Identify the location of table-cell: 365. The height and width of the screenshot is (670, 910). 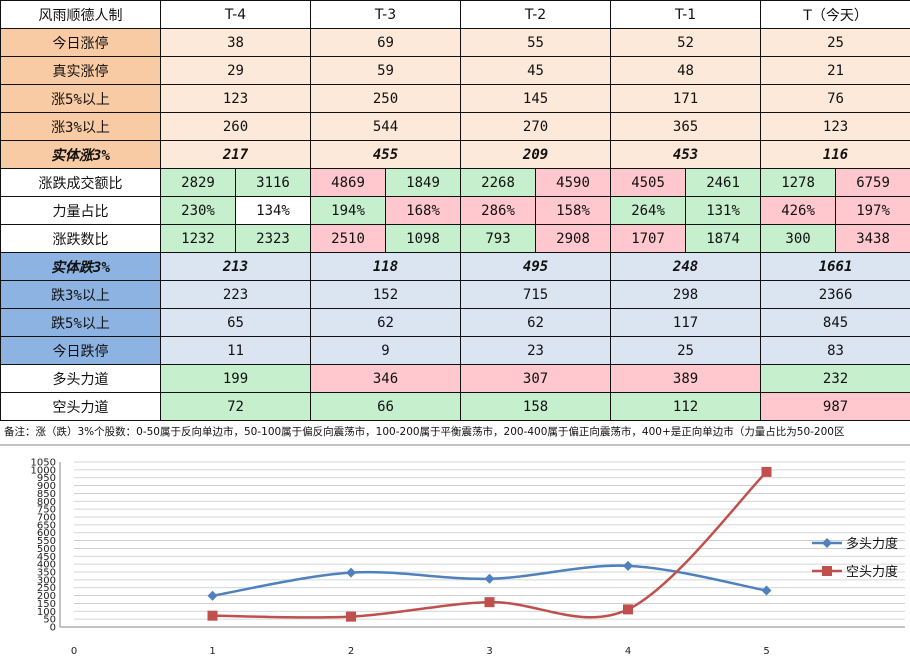
(686, 126).